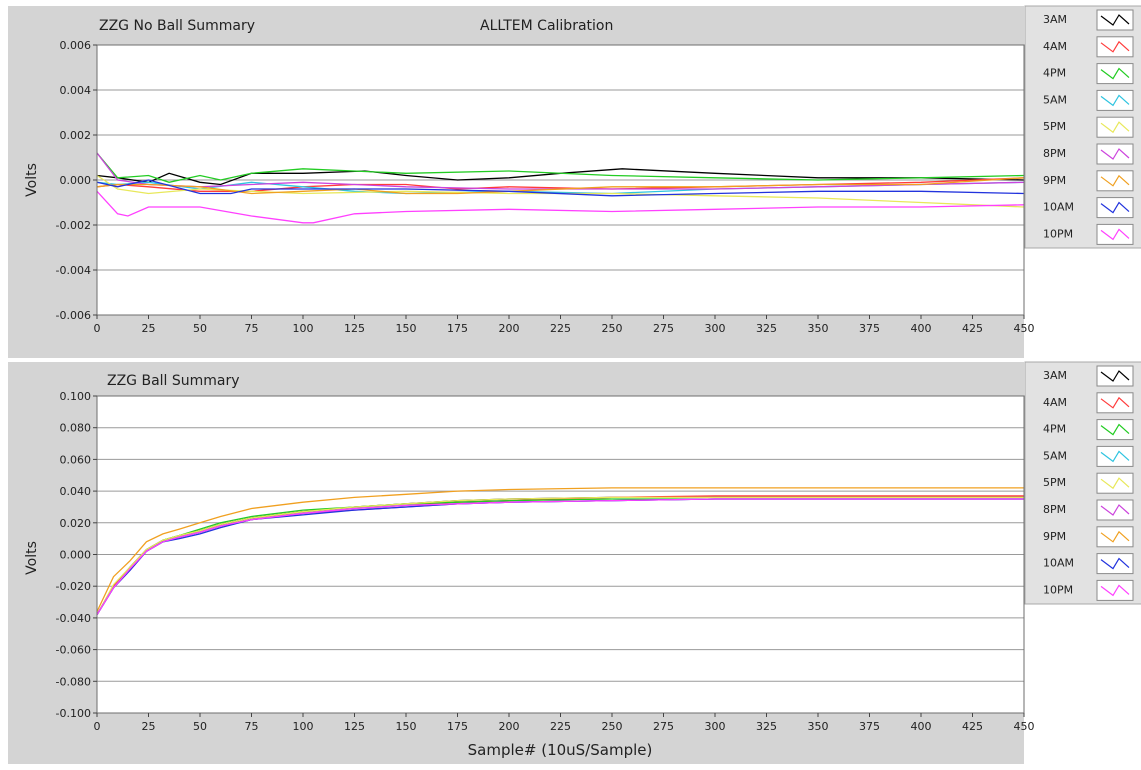 This screenshot has width=1141, height=770. What do you see at coordinates (177, 26) in the screenshot?
I see `top-chart-title: ZZG No Ball Summary` at bounding box center [177, 26].